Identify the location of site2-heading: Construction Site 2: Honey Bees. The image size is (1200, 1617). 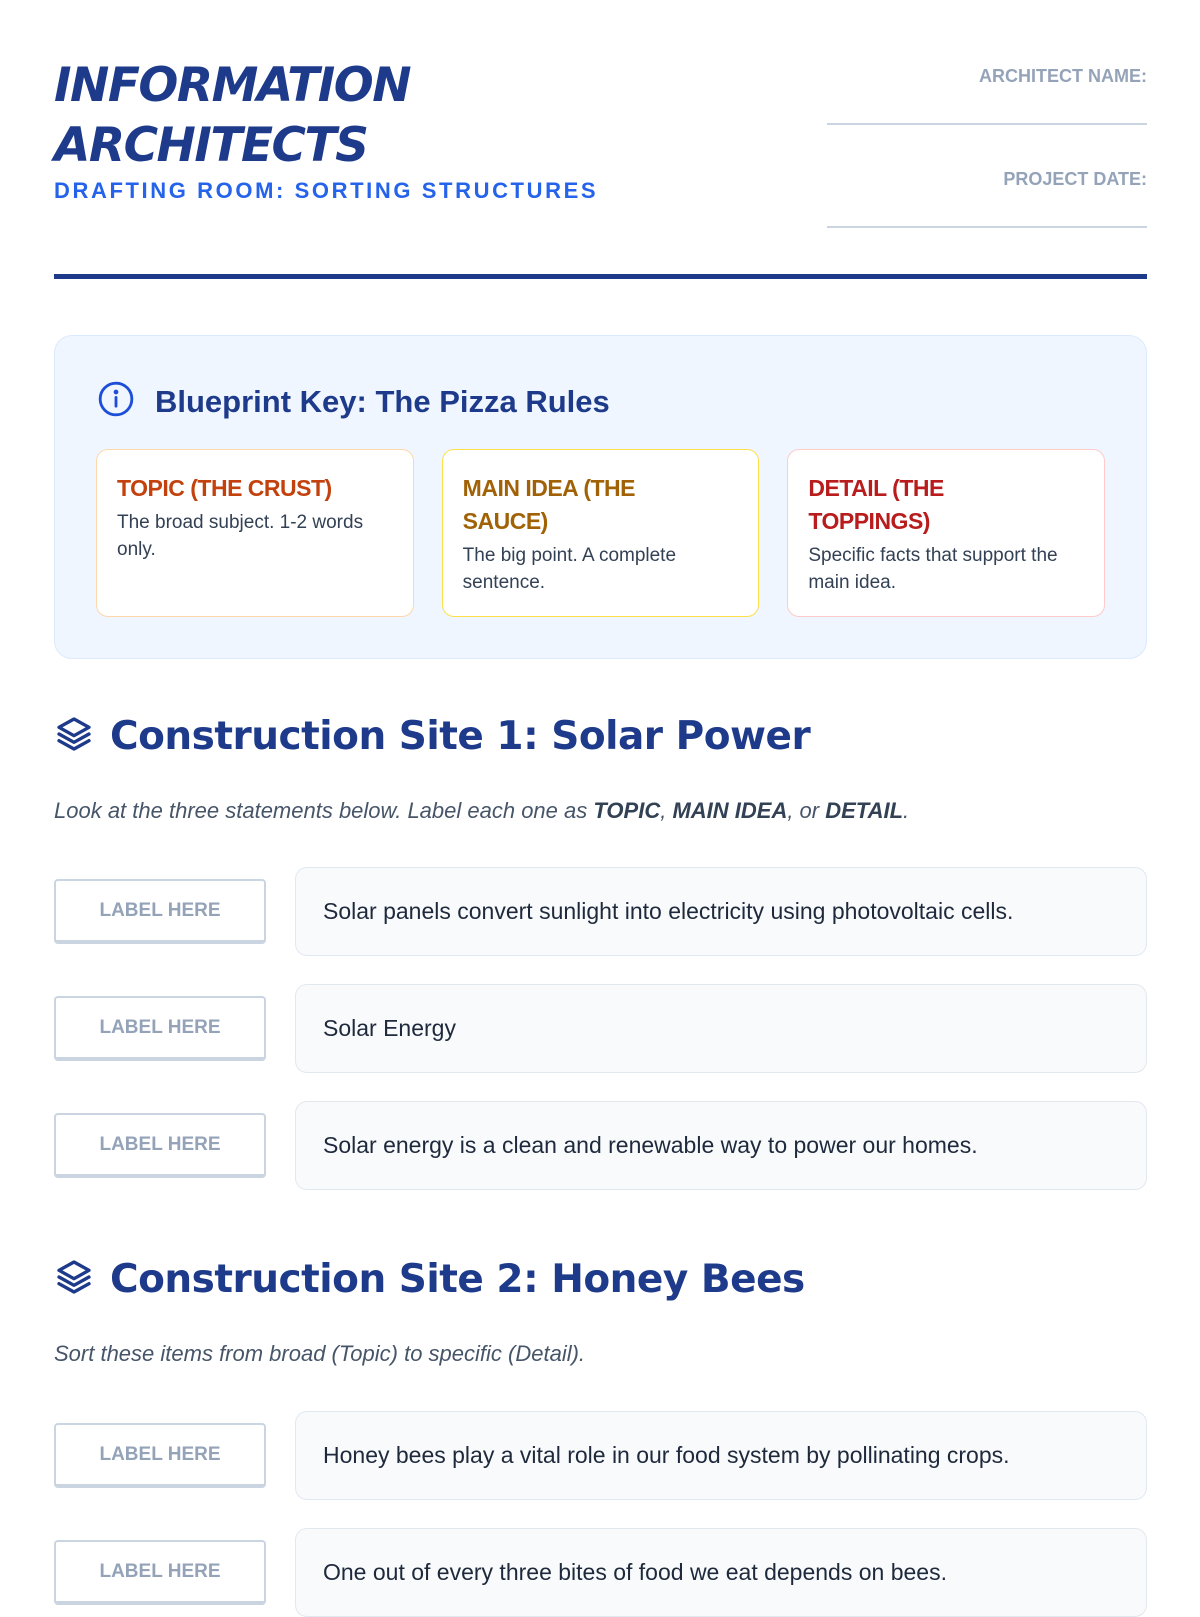
(429, 1279).